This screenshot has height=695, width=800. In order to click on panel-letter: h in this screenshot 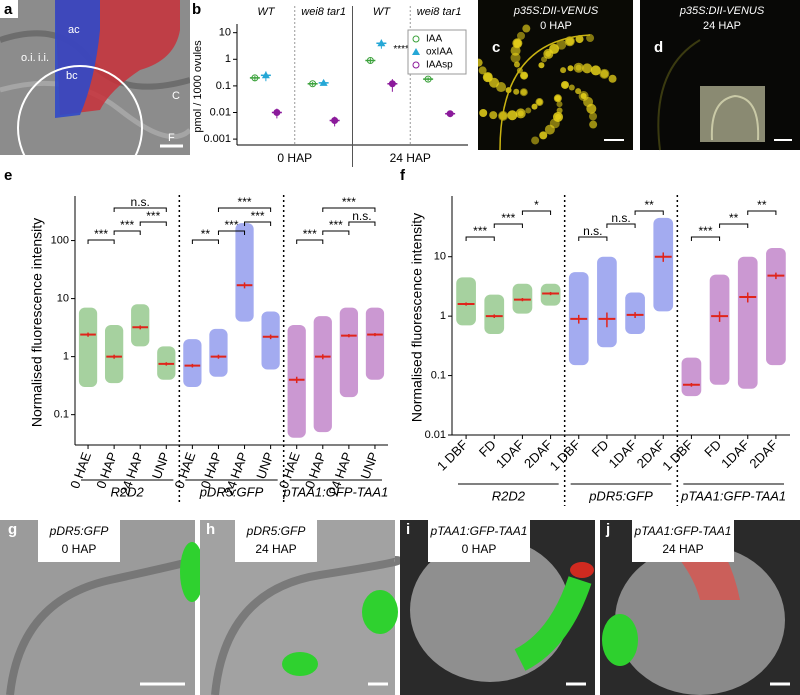, I will do `click(210, 529)`.